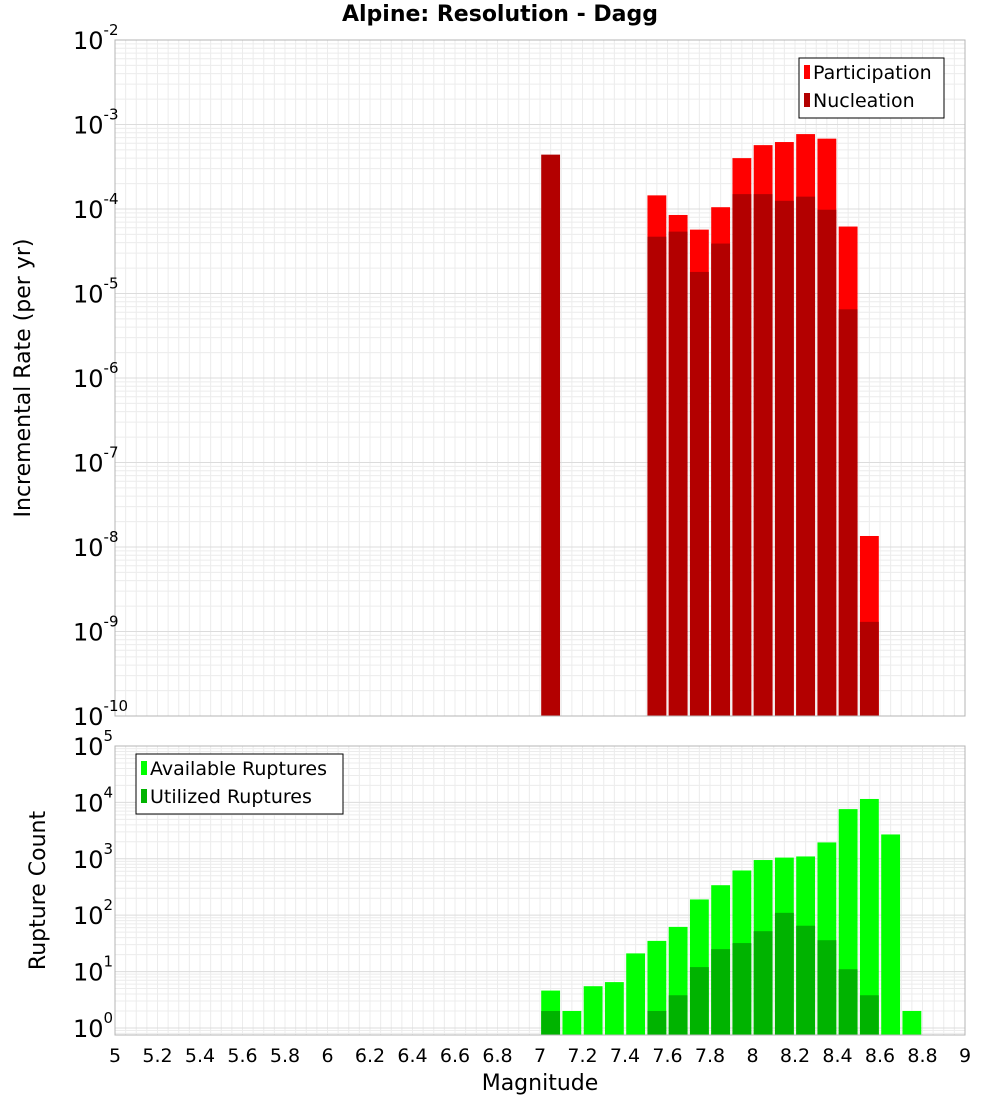 The height and width of the screenshot is (1100, 1000). Describe the element at coordinates (96, 545) in the screenshot. I see `y-tick-label: 10⁻⁸` at that location.